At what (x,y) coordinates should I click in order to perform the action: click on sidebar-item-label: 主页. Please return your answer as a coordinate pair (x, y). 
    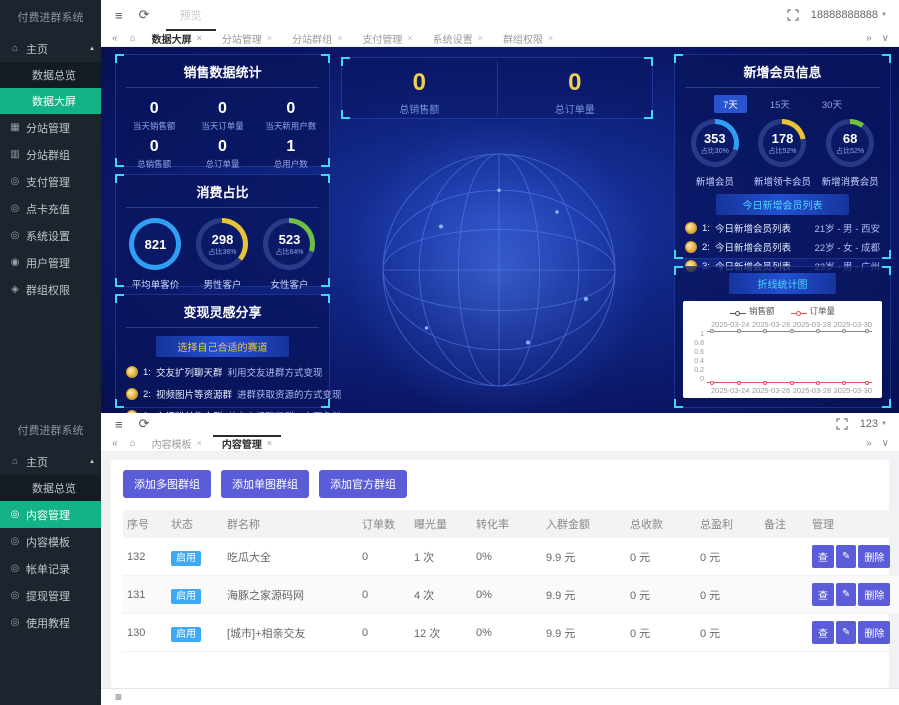
    Looking at the image, I should click on (37, 462).